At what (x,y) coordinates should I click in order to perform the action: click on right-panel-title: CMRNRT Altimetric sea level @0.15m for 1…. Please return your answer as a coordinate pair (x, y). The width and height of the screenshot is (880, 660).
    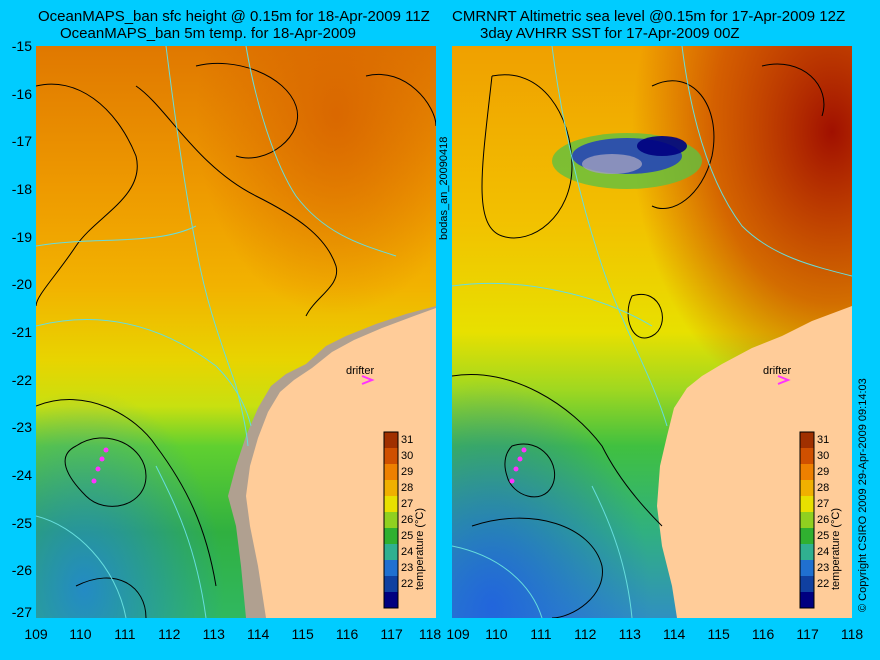
    Looking at the image, I should click on (648, 25).